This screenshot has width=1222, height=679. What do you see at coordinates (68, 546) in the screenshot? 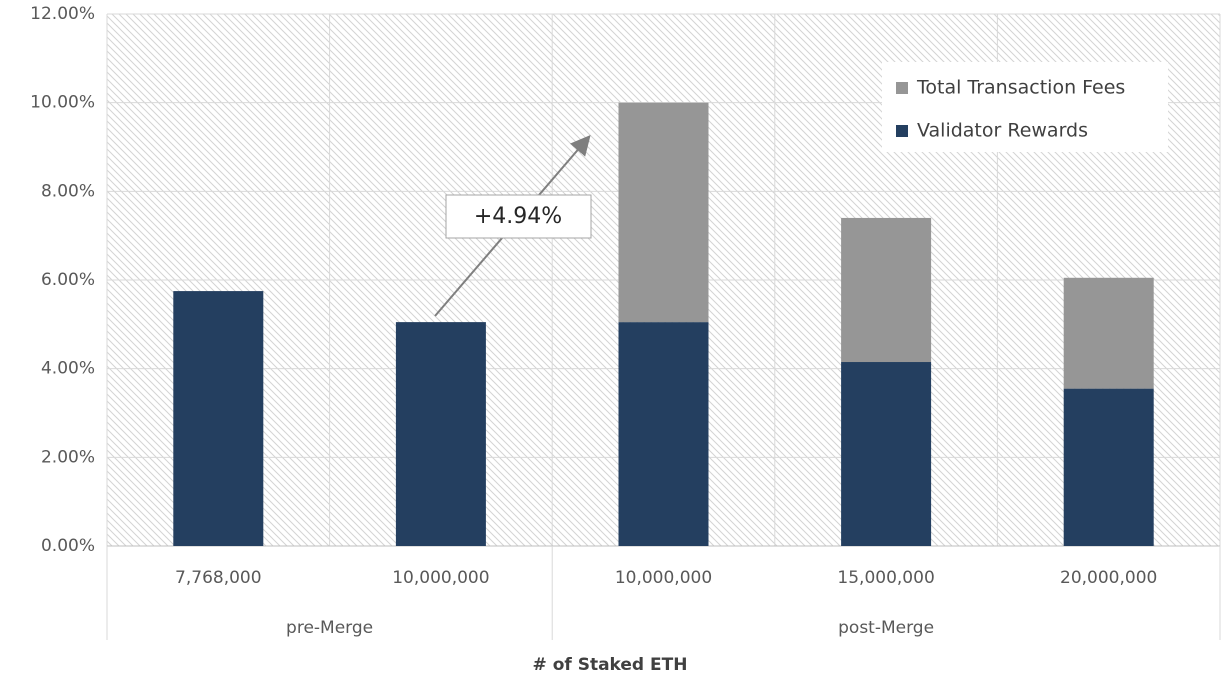
I see `y-tick-label: 0.00%` at bounding box center [68, 546].